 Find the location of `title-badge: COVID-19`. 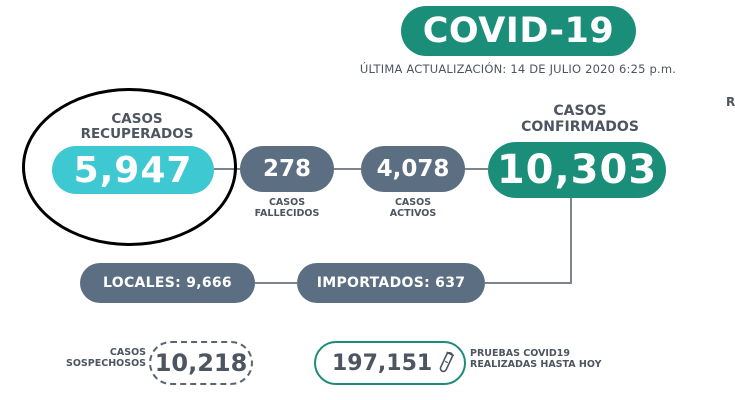

title-badge: COVID-19 is located at coordinates (518, 31).